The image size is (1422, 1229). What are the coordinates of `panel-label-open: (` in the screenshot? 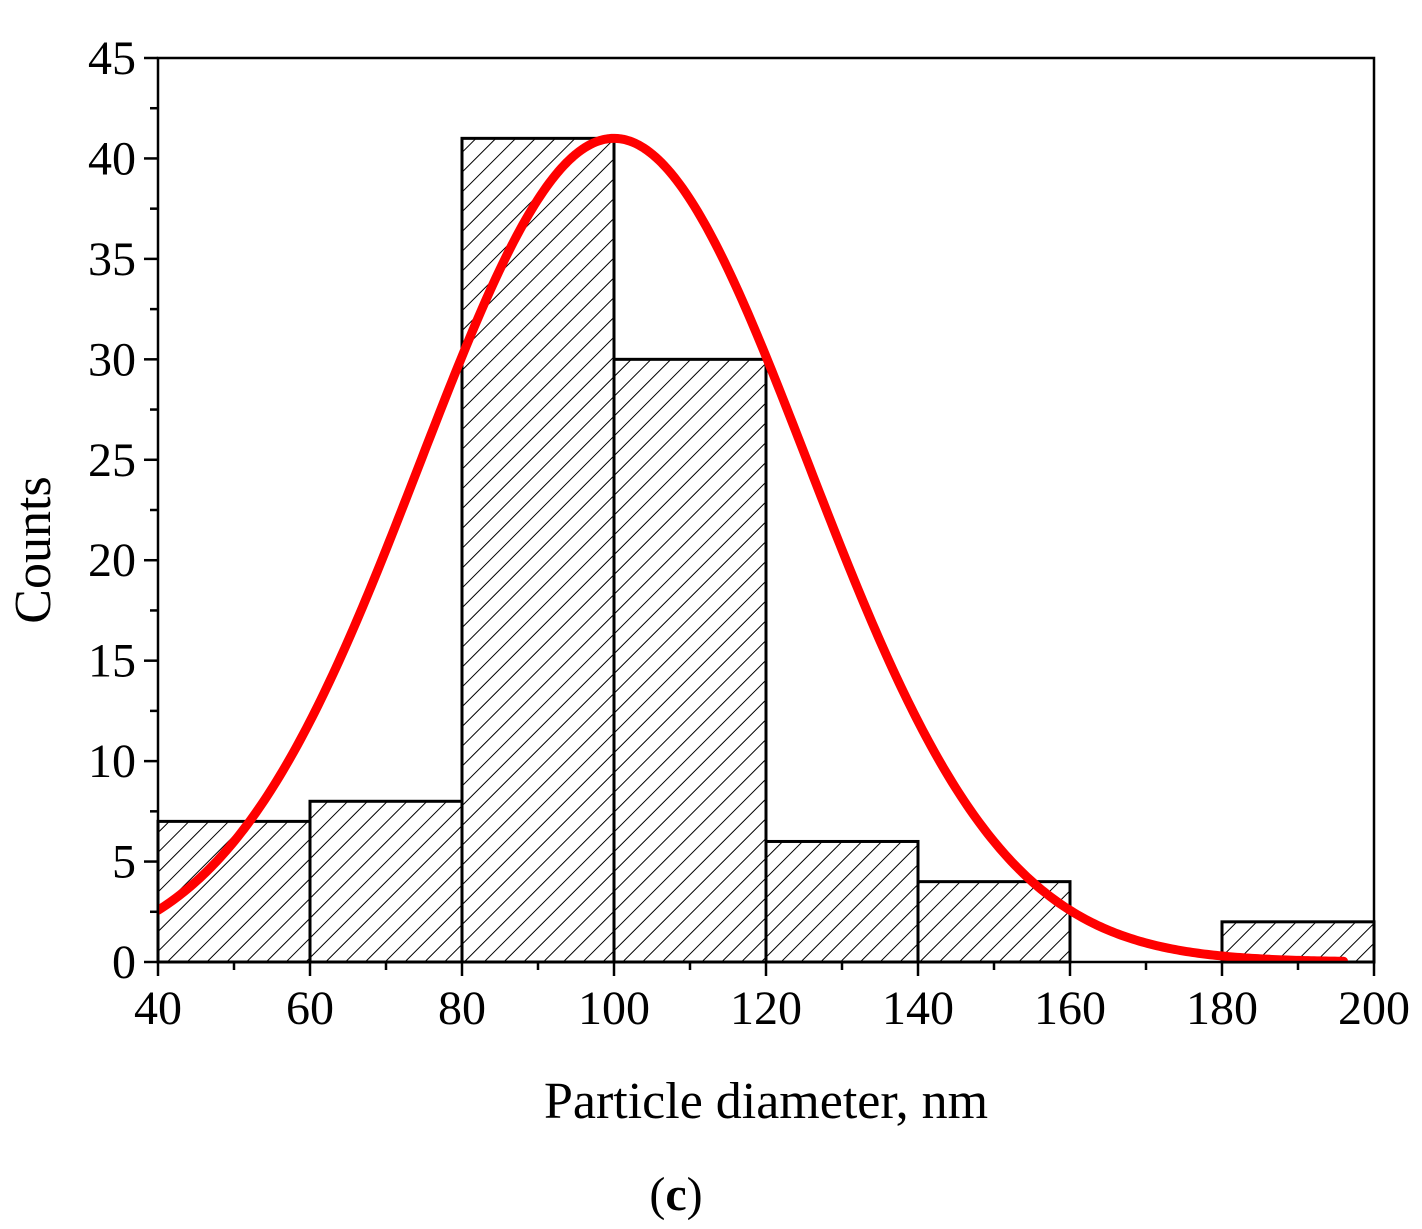 It's located at (657, 1194).